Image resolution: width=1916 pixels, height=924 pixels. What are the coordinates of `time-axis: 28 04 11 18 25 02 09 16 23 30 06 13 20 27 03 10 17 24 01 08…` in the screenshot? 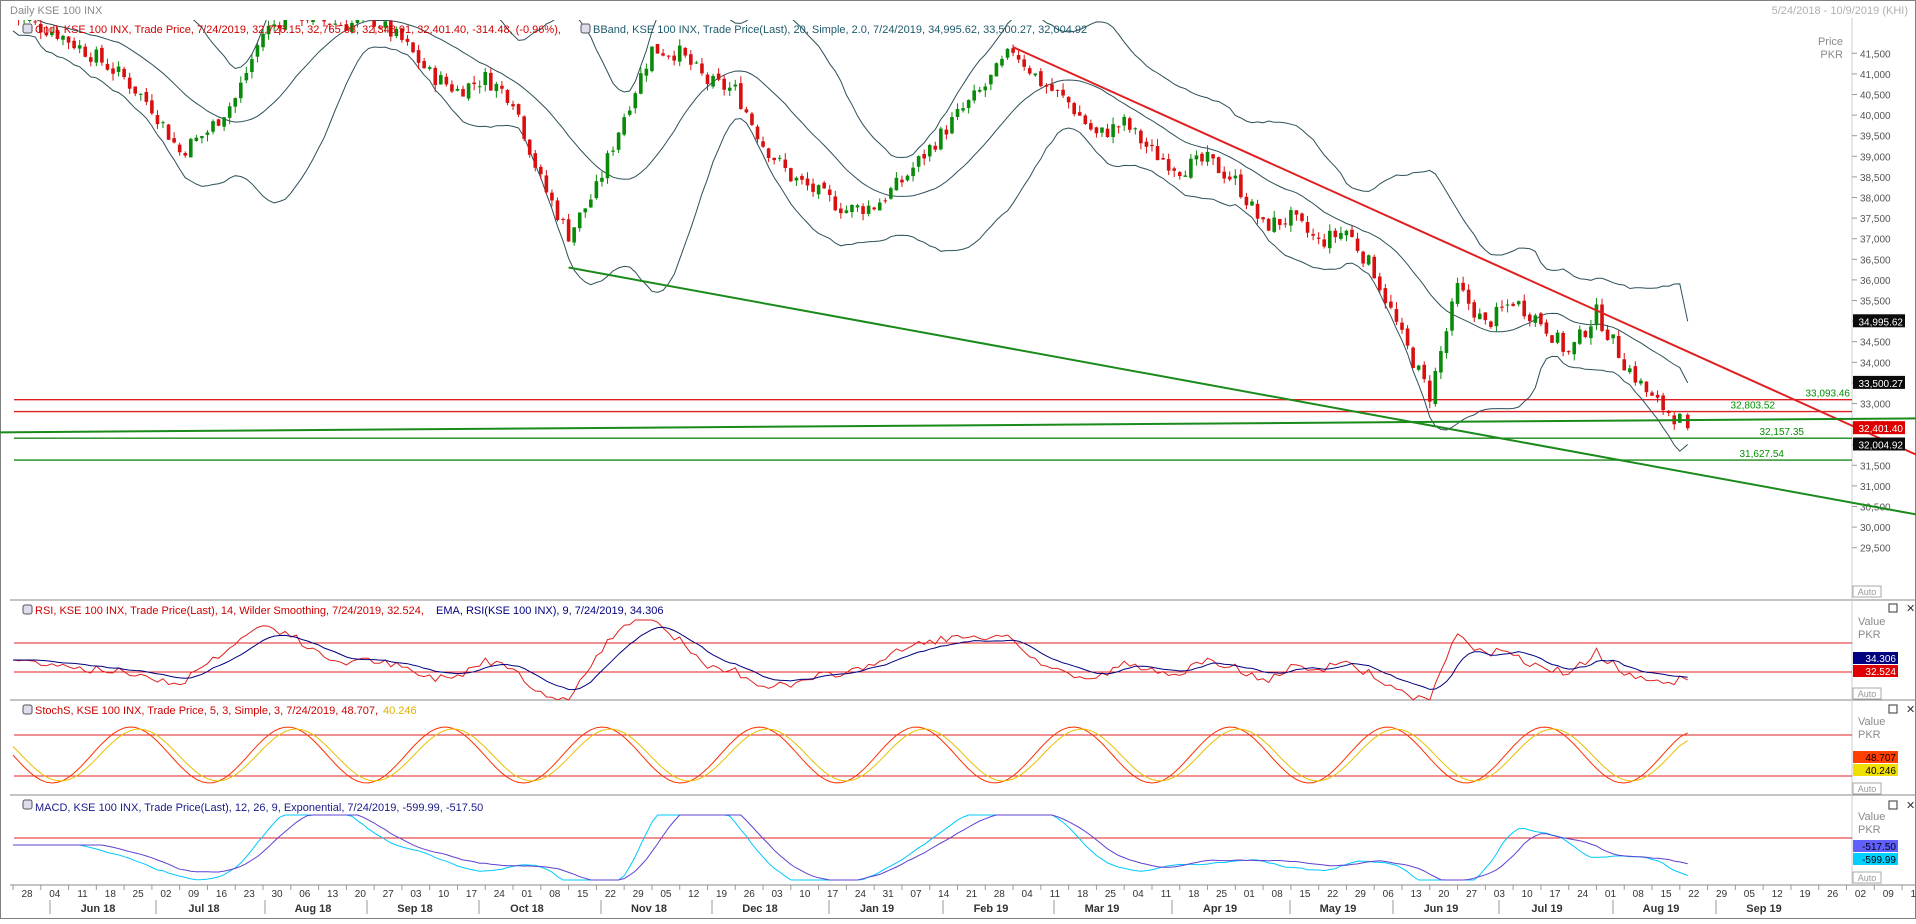 It's located at (964, 900).